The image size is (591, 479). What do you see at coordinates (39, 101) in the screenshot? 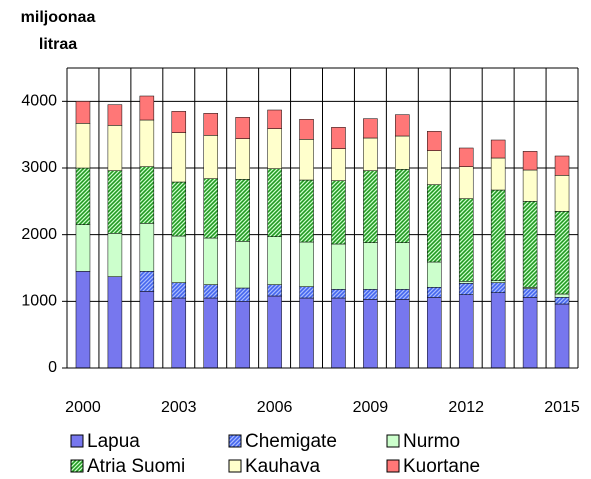
I see `y-tick-label: 4000` at bounding box center [39, 101].